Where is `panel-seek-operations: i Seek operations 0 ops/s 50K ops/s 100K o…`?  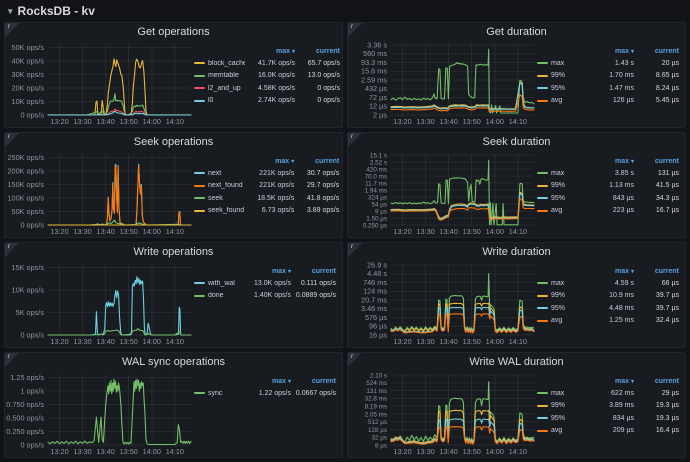
panel-seek-operations: i Seek operations 0 ops/s 50K ops/s 100K o… is located at coordinates (173, 185).